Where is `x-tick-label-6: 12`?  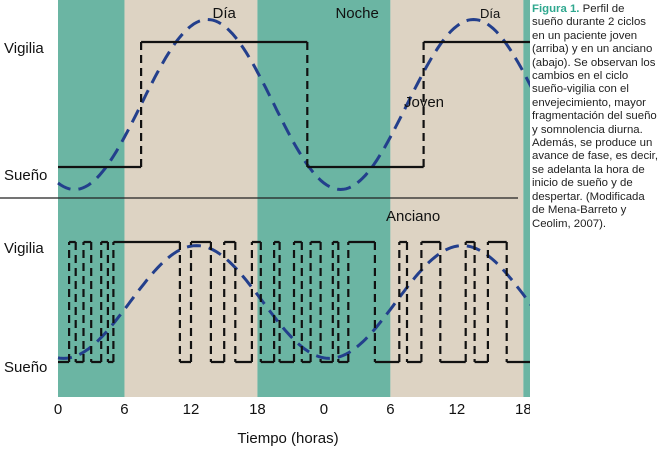 x-tick-label-6: 12 is located at coordinates (457, 409).